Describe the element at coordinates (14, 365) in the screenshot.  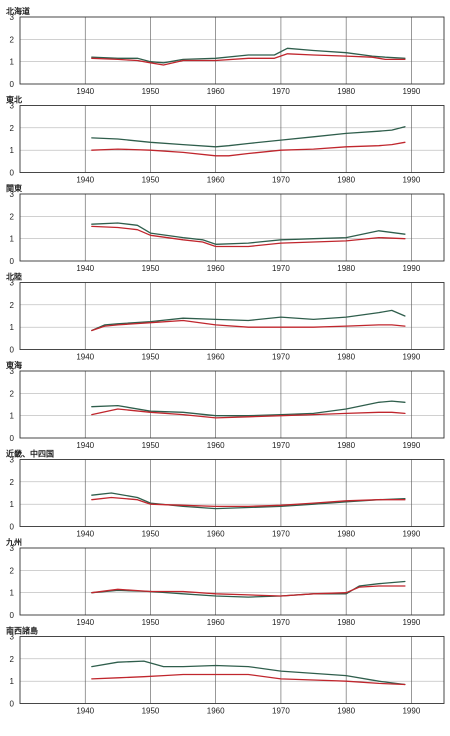
I see `panel-title: 東海` at that location.